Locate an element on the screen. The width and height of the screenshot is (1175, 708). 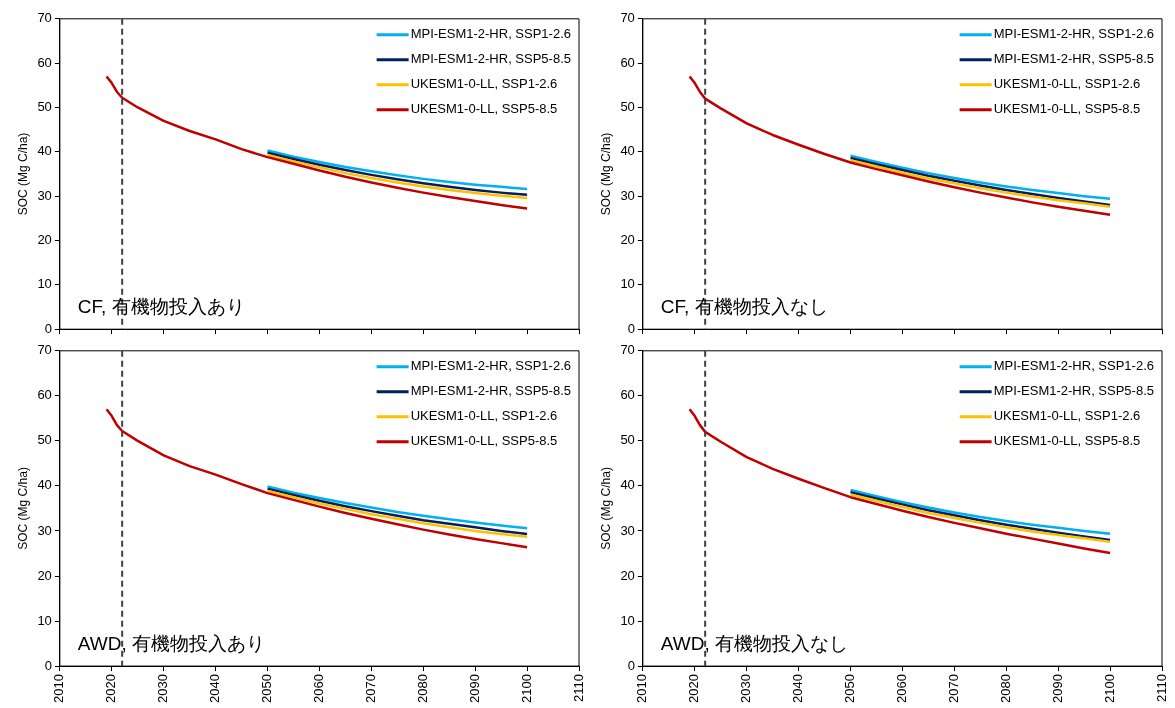
annotation: CF, 有機物投入なし is located at coordinates (744, 307).